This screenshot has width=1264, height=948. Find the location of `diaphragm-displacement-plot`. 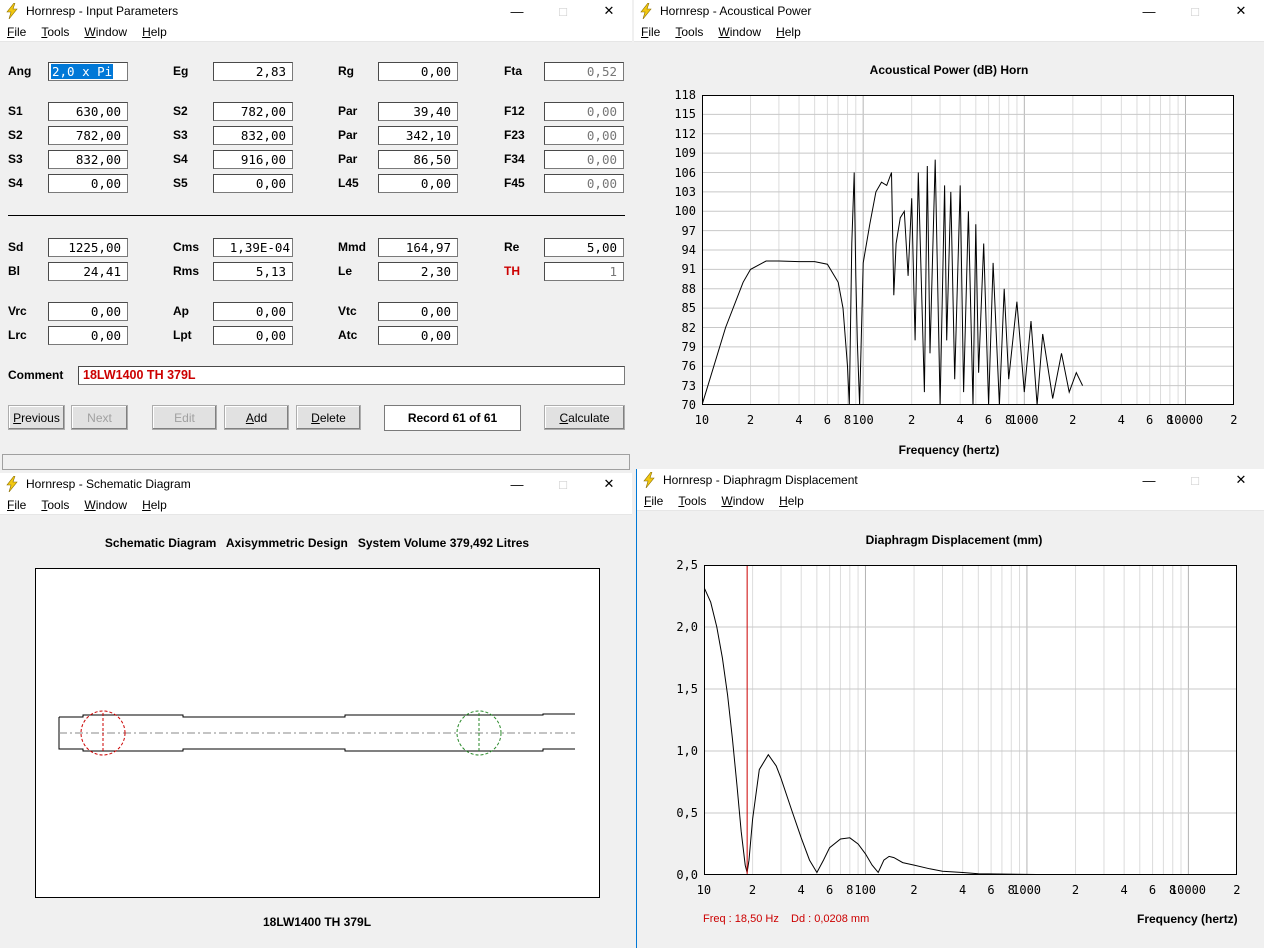

diaphragm-displacement-plot is located at coordinates (970, 720).